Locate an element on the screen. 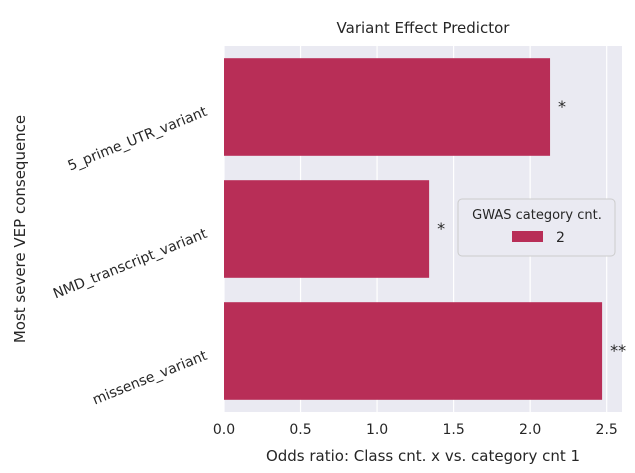  x-tick-label: 1.5 is located at coordinates (453, 430).